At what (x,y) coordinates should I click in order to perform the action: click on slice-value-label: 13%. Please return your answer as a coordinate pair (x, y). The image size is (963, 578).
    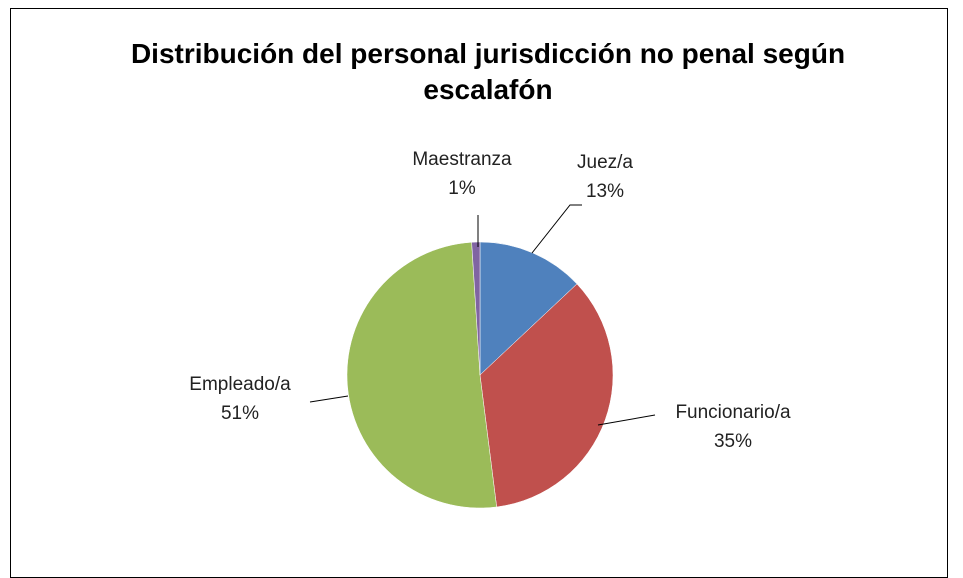
    Looking at the image, I should click on (605, 191).